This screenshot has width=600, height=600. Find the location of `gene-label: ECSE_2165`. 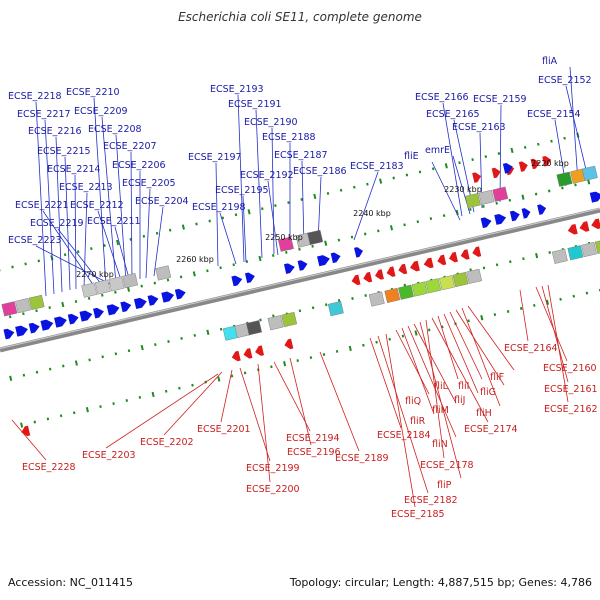

gene-label: ECSE_2165 is located at coordinates (453, 114).